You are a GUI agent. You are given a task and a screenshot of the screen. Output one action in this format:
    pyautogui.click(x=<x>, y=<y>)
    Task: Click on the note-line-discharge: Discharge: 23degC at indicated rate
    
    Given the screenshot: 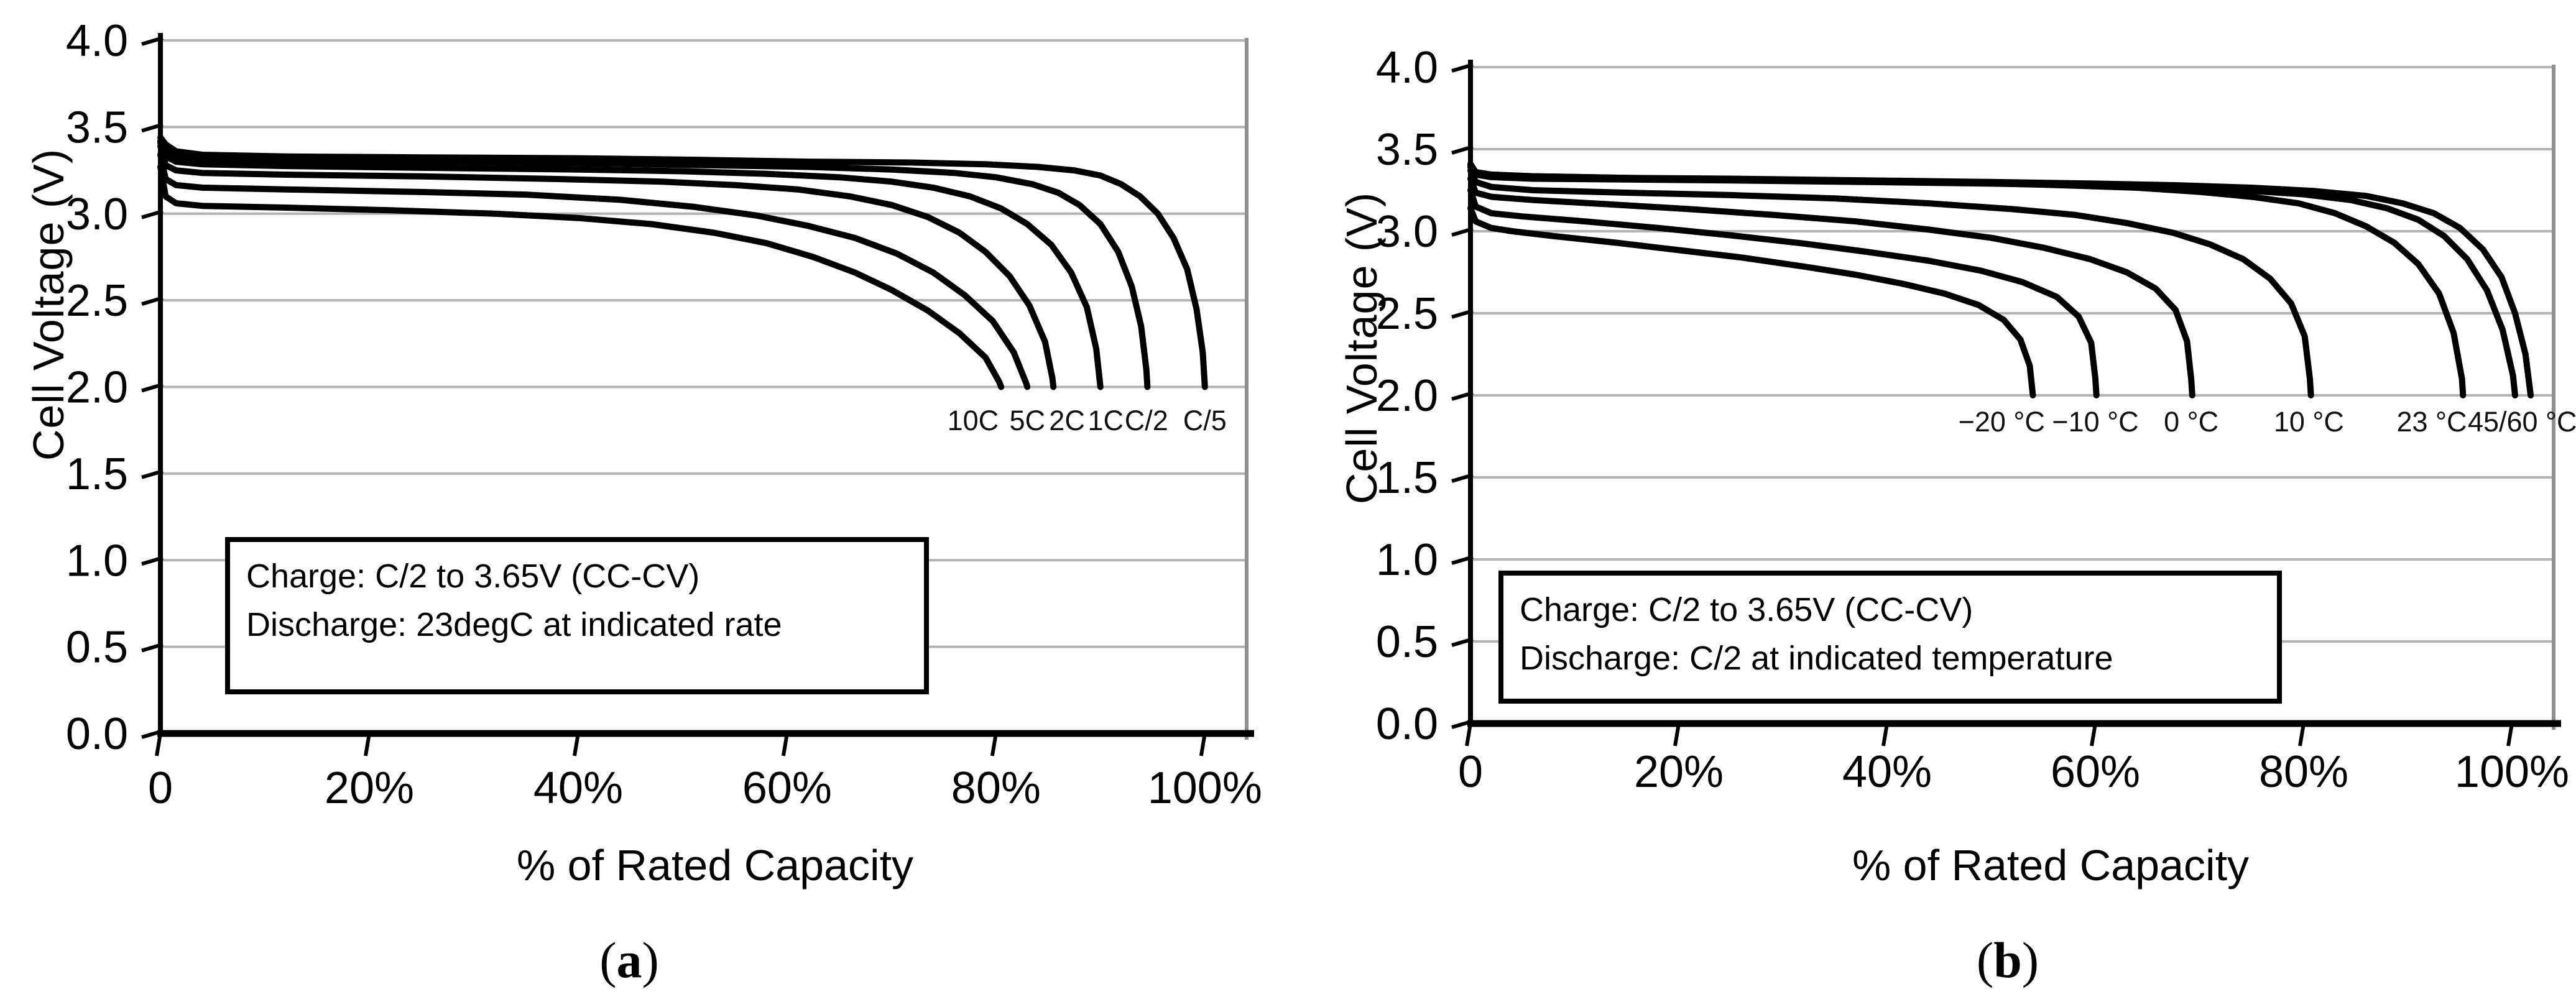 What is the action you would take?
    pyautogui.click(x=514, y=624)
    